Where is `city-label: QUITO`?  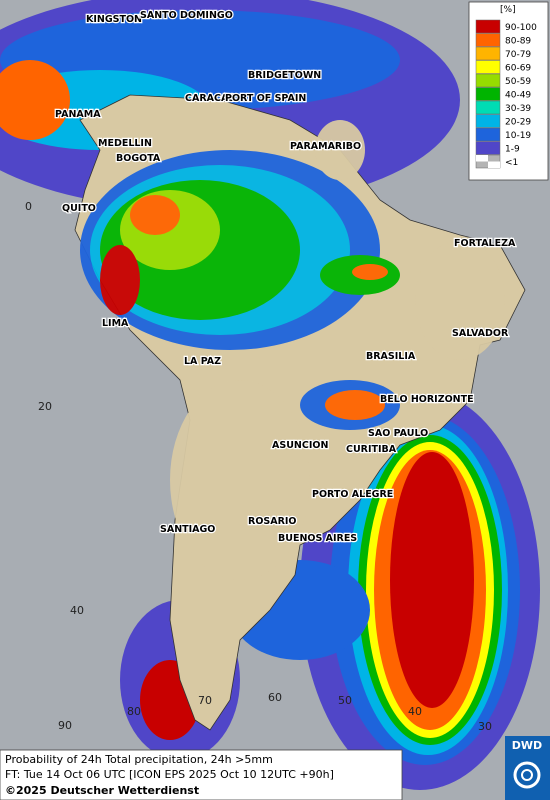
city-label: QUITO is located at coordinates (79, 208).